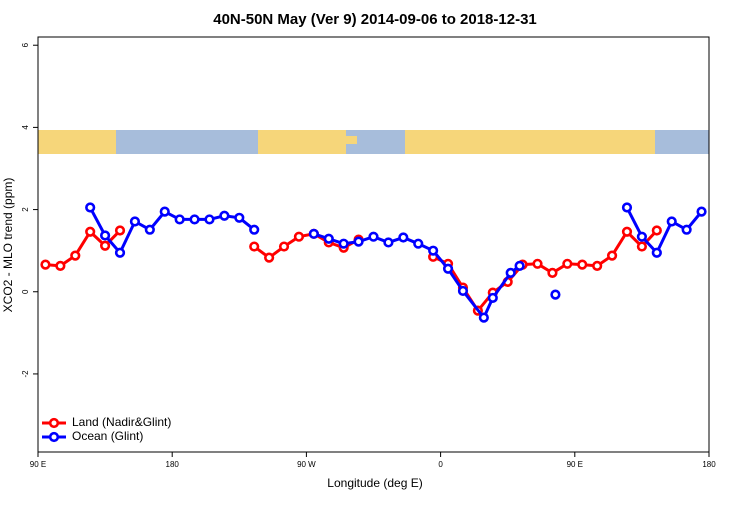 The height and width of the screenshot is (505, 750). Describe the element at coordinates (440, 464) in the screenshot. I see `x-tick-label: 0` at that location.